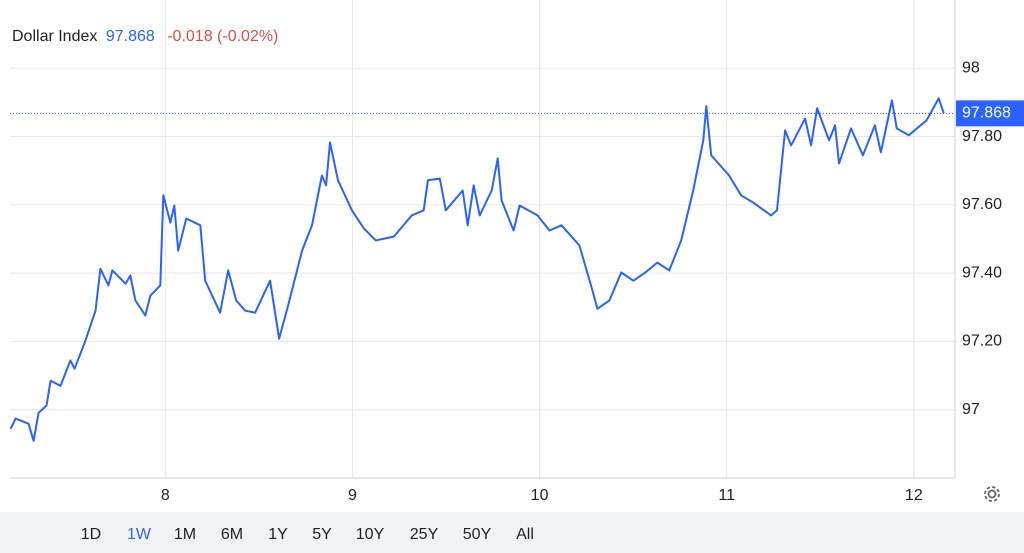 The image size is (1024, 553). I want to click on y-tick-label: 97.40, so click(982, 272).